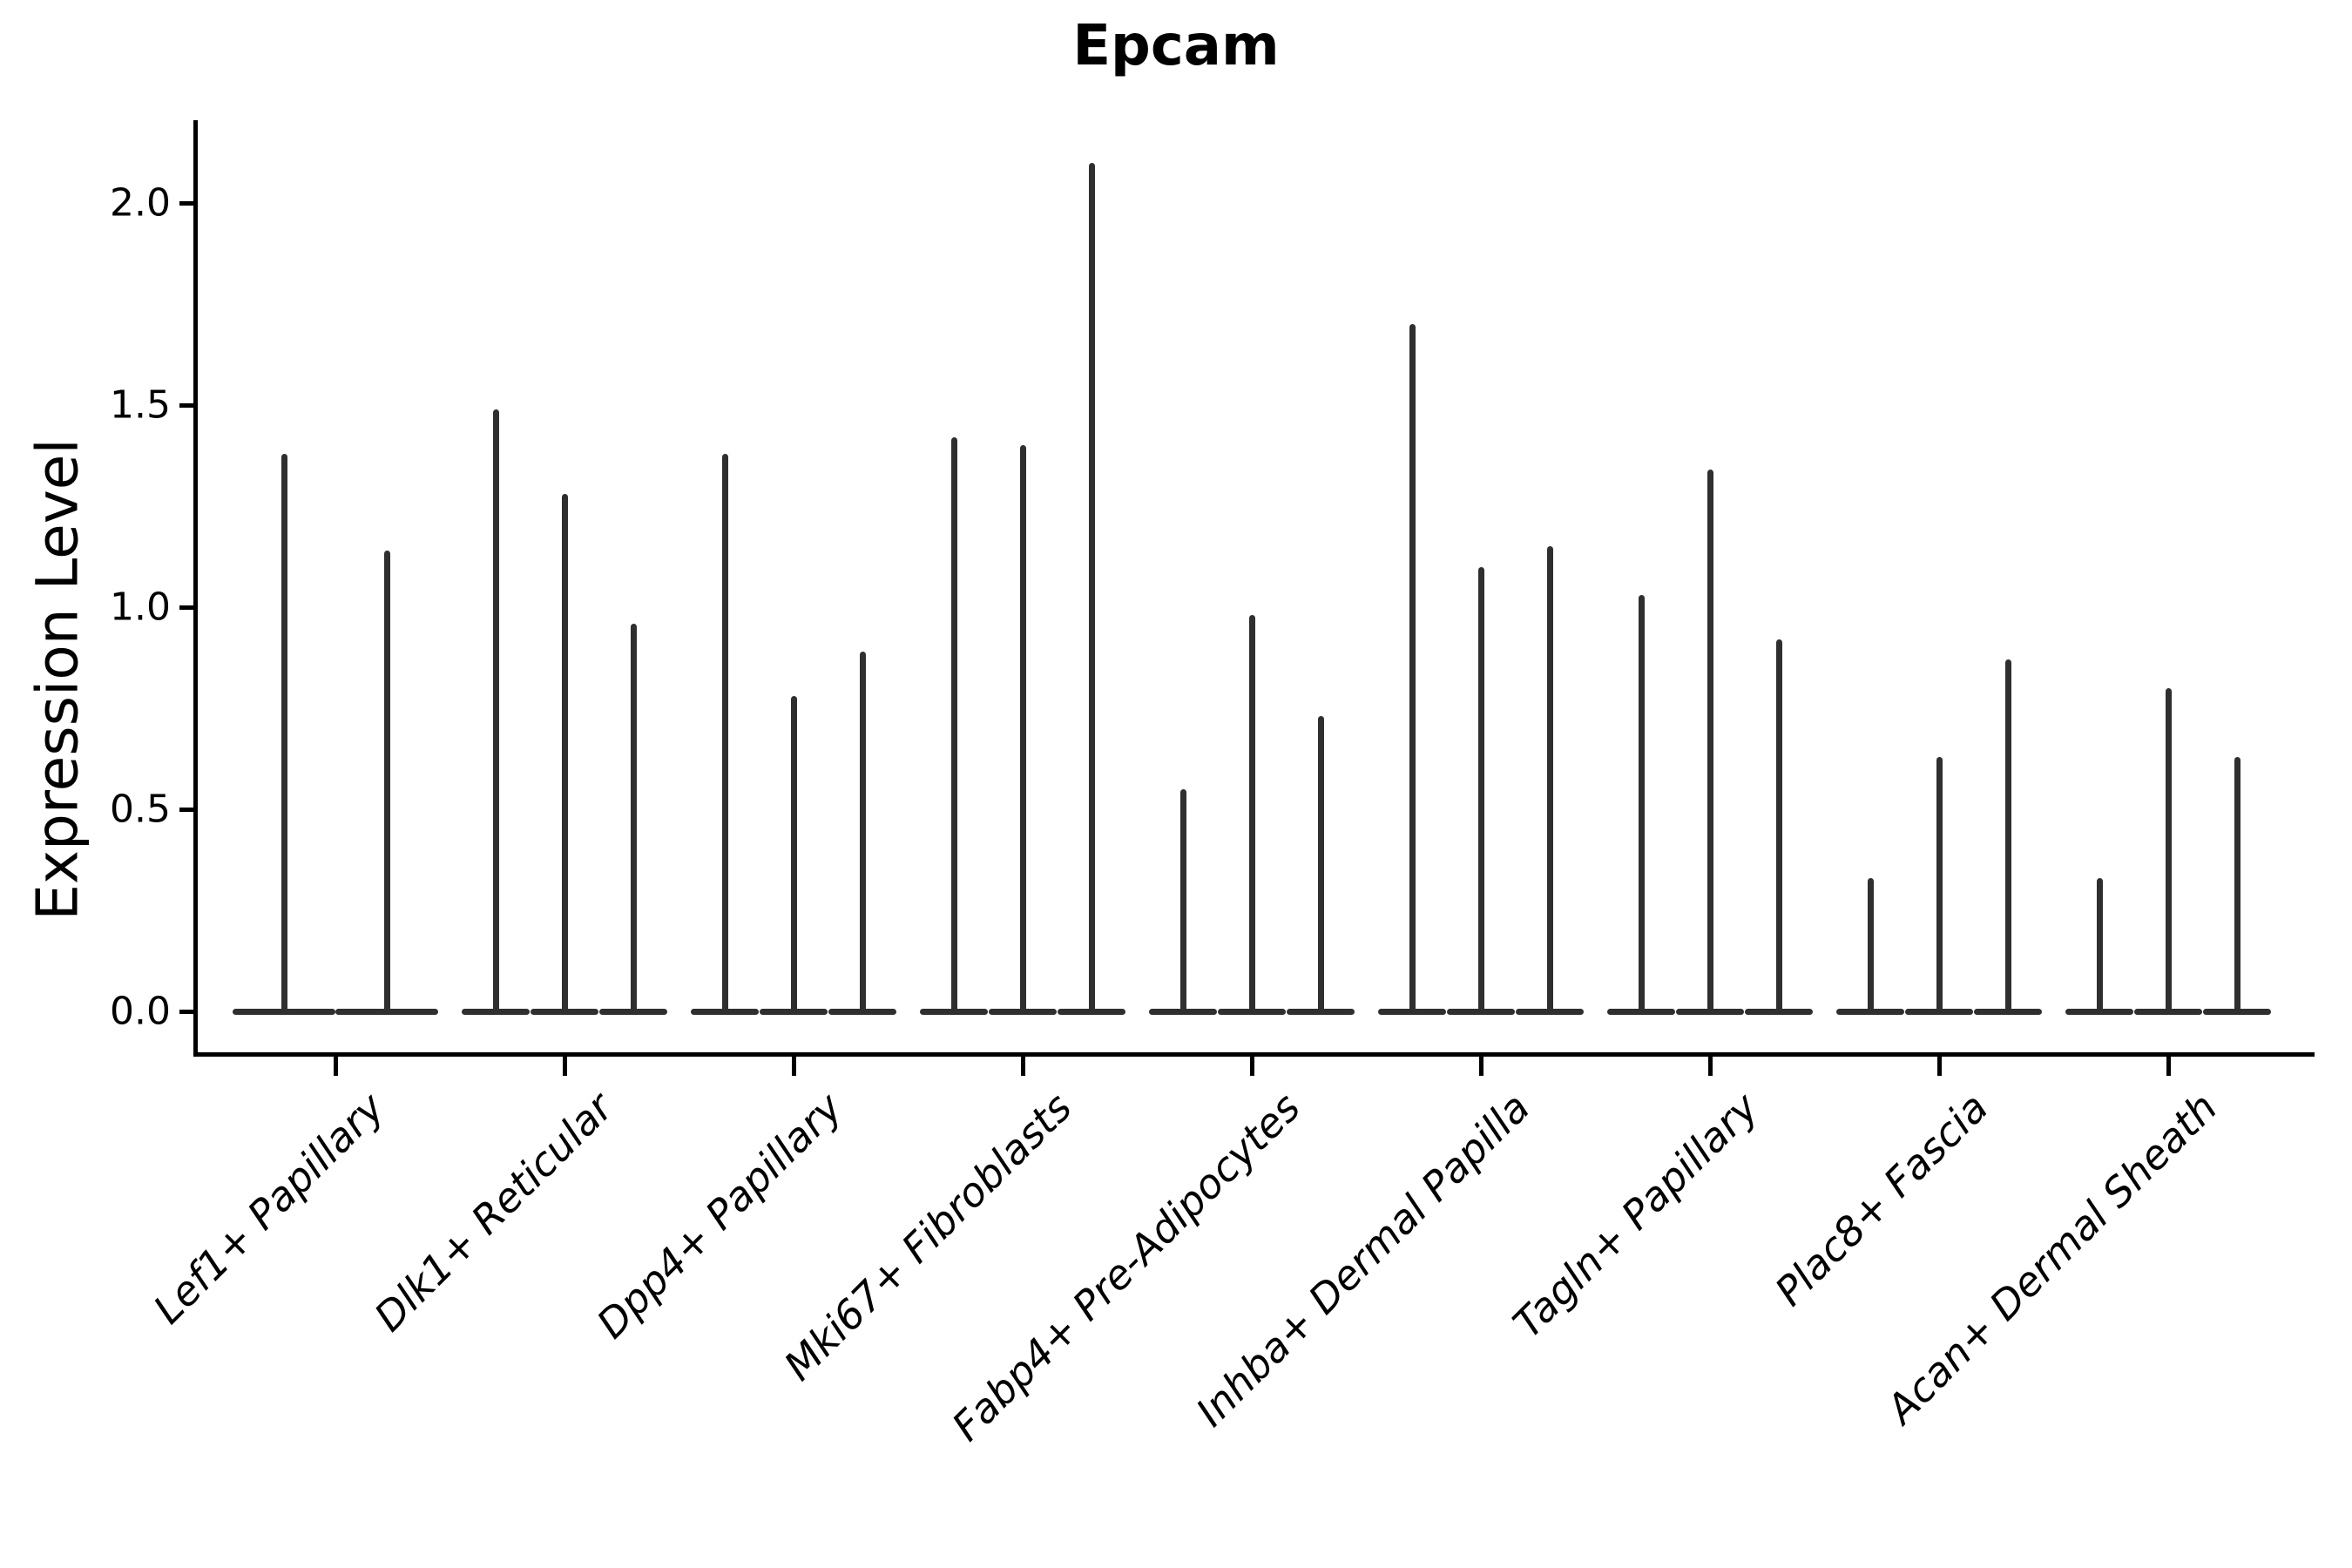 Image resolution: width=2352 pixels, height=1568 pixels. I want to click on y-axis-label: Expression Level, so click(58, 679).